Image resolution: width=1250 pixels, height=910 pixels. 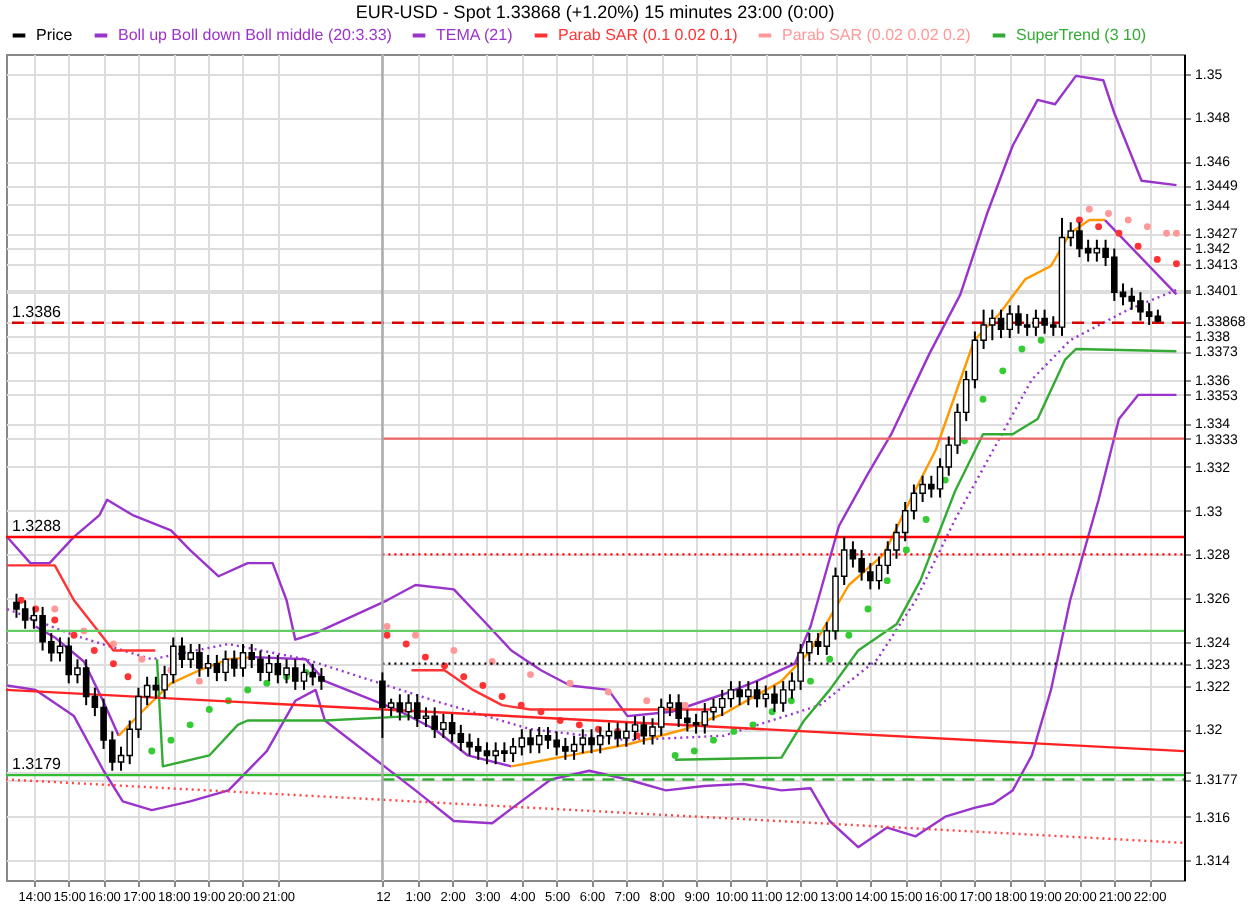 I want to click on legend-label: Boll up Boll down Boll middle (20:3.33), so click(x=255, y=34).